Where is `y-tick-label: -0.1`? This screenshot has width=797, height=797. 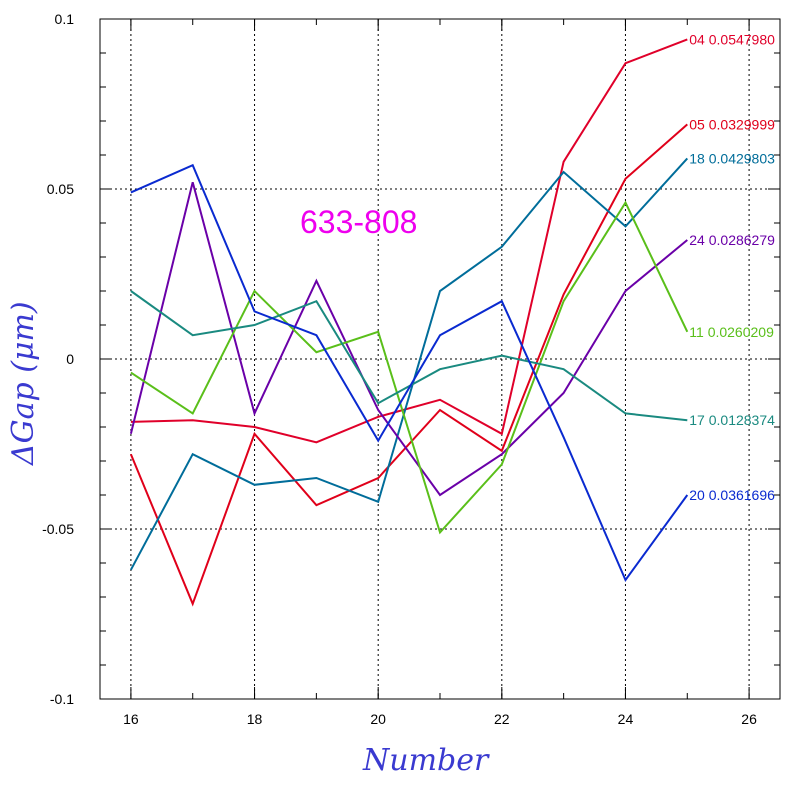 y-tick-label: -0.1 is located at coordinates (62, 699).